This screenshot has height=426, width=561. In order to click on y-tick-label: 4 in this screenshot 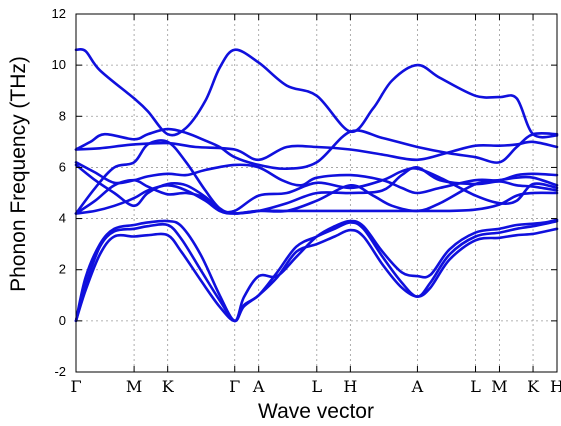, I will do `click(62, 218)`.